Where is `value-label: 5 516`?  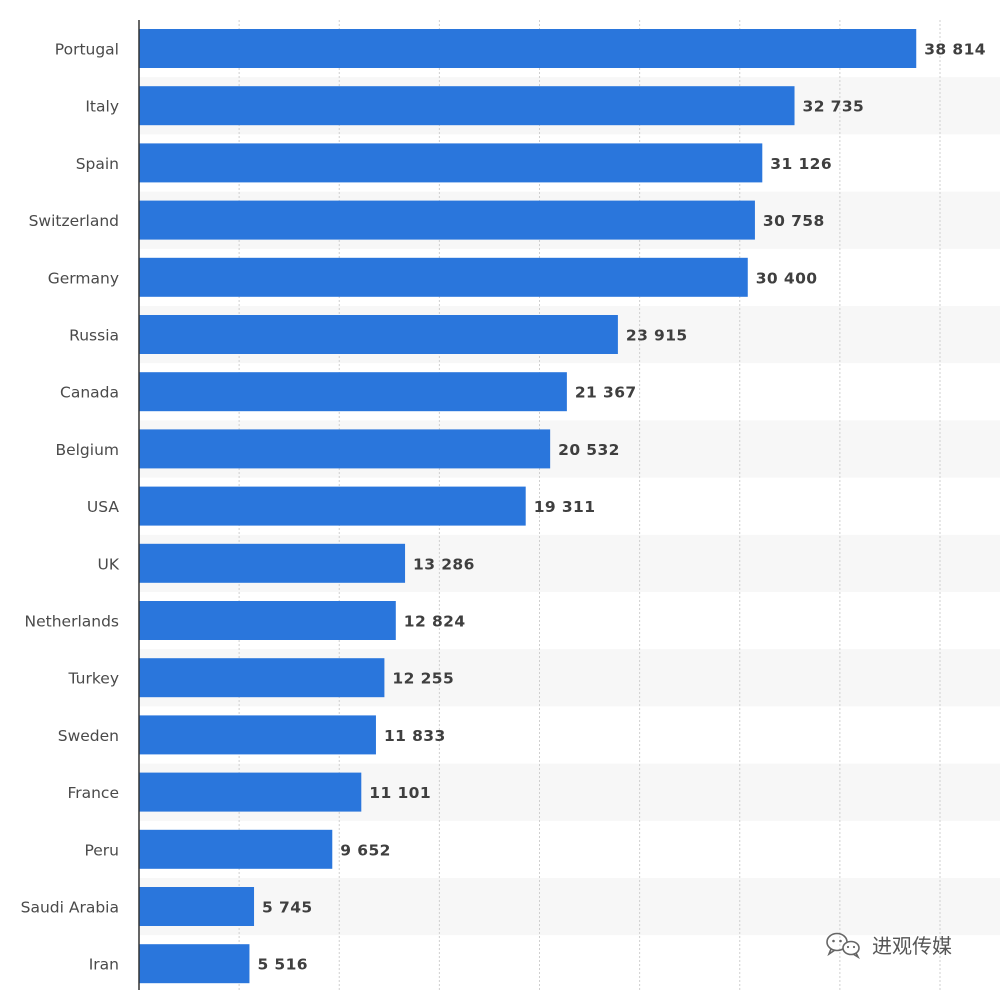
value-label: 5 516 is located at coordinates (282, 965).